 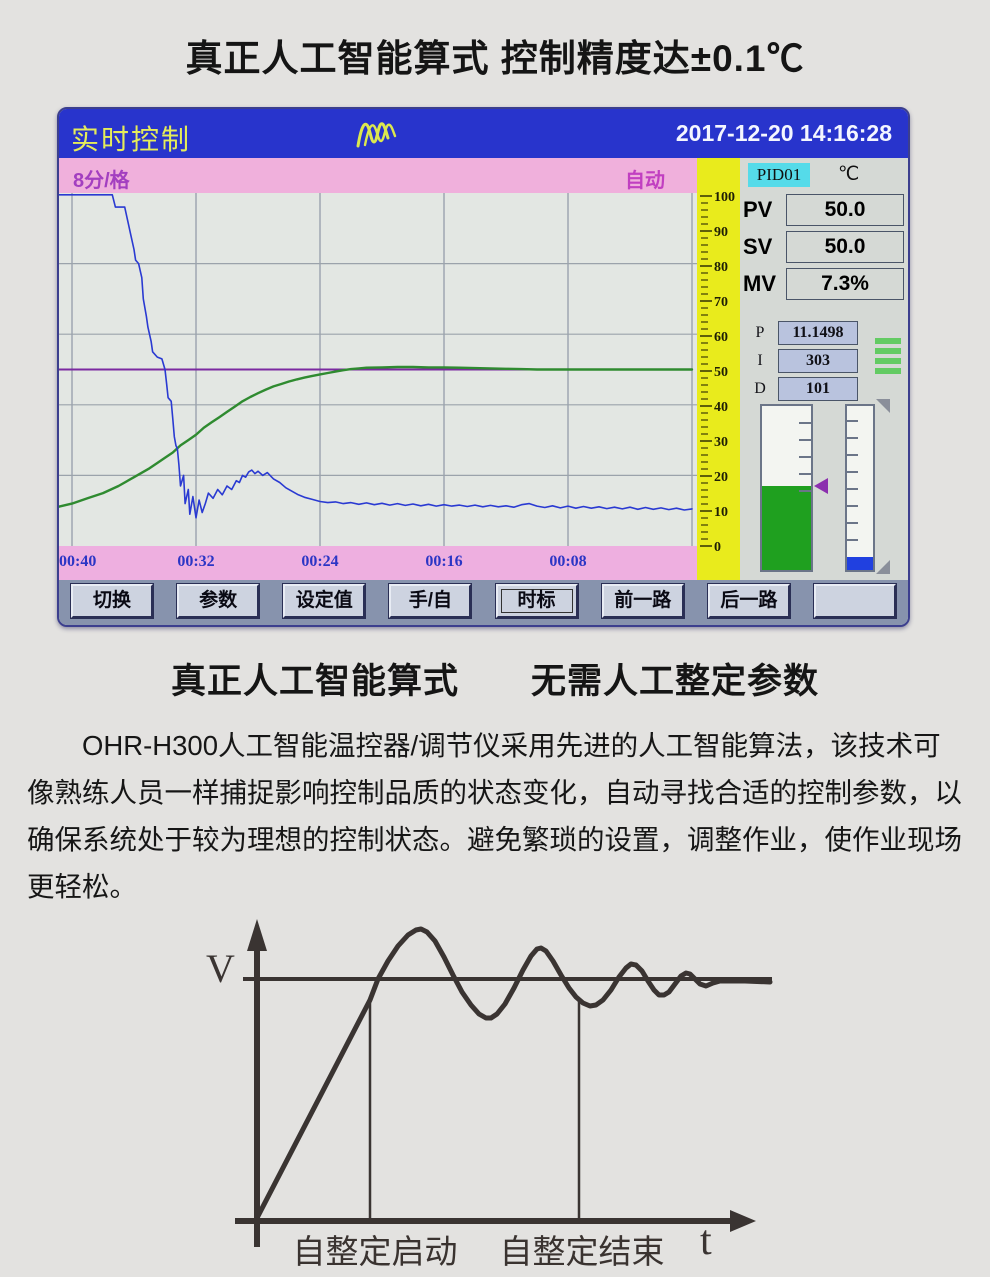 I want to click on mv-row: MV 7.3%, so click(x=824, y=284).